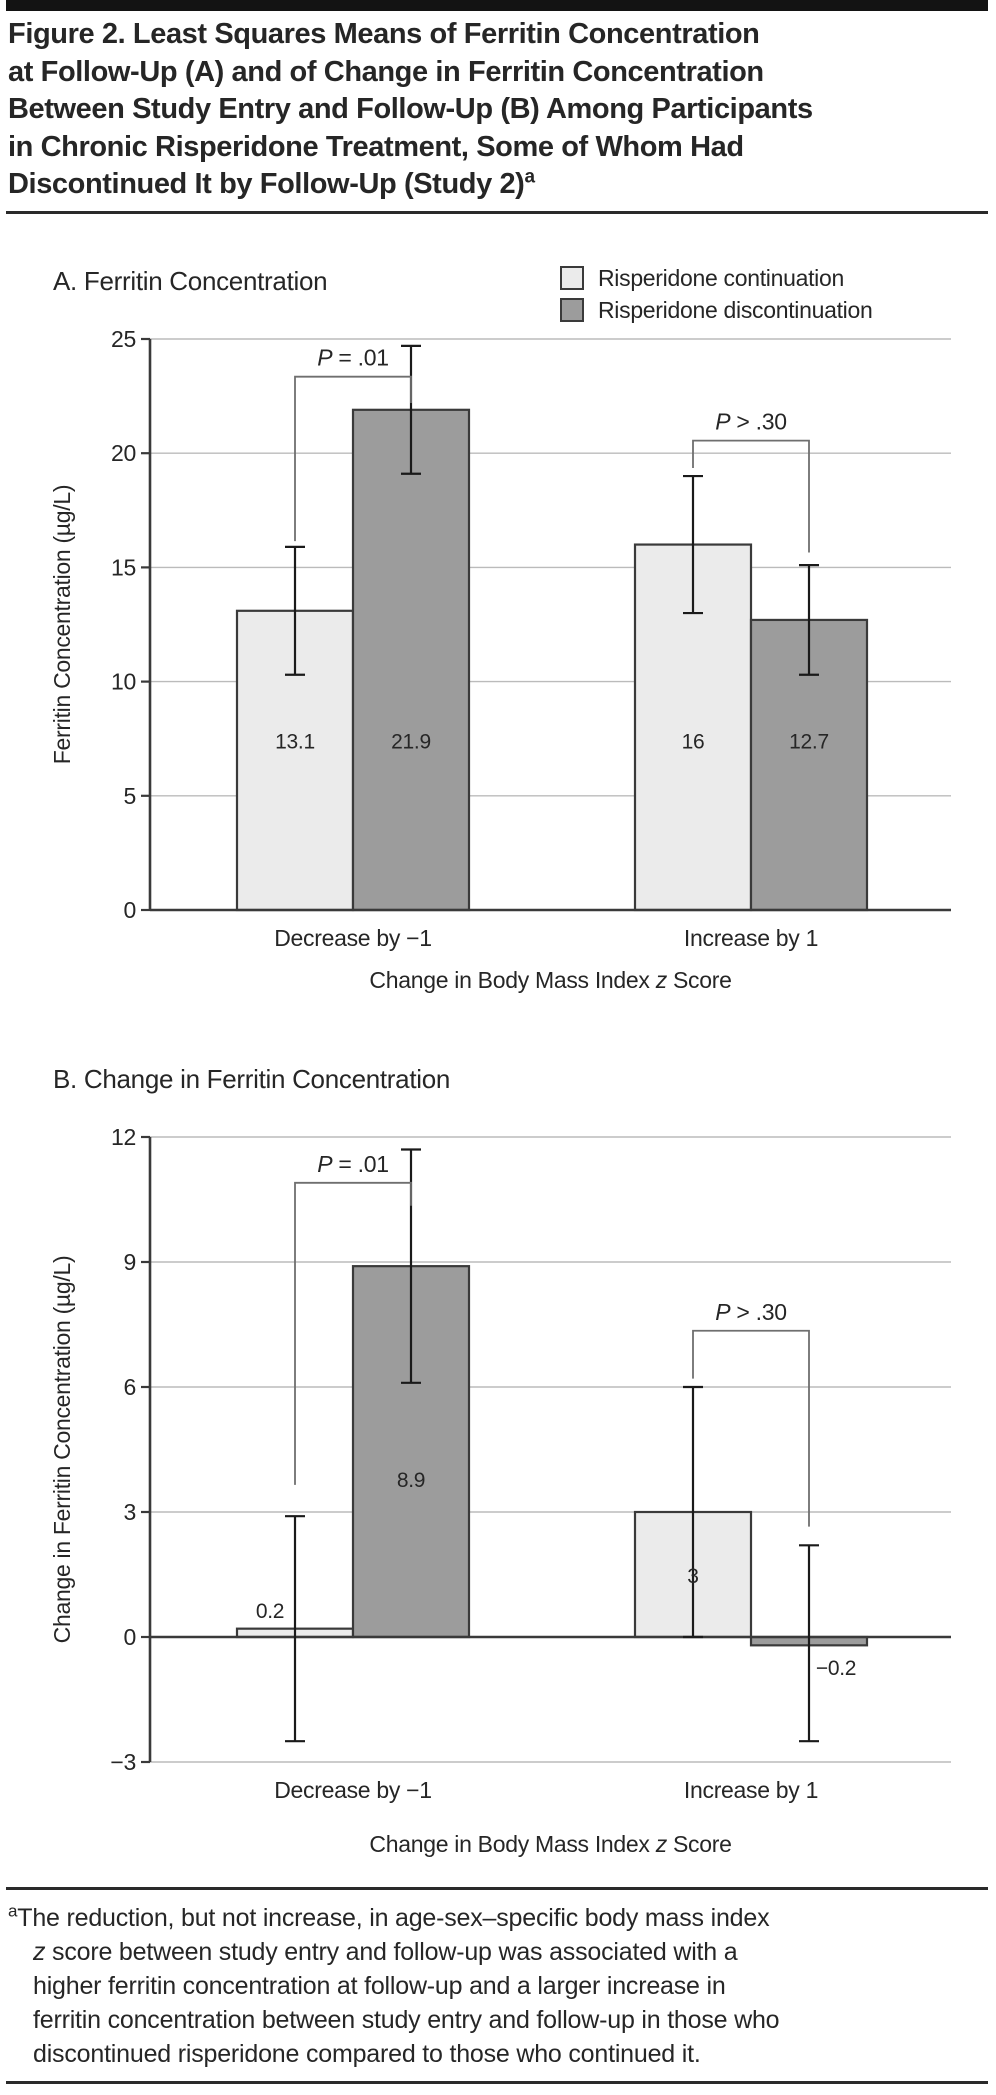  What do you see at coordinates (809, 741) in the screenshot?
I see `bar-value-label: 12.7` at bounding box center [809, 741].